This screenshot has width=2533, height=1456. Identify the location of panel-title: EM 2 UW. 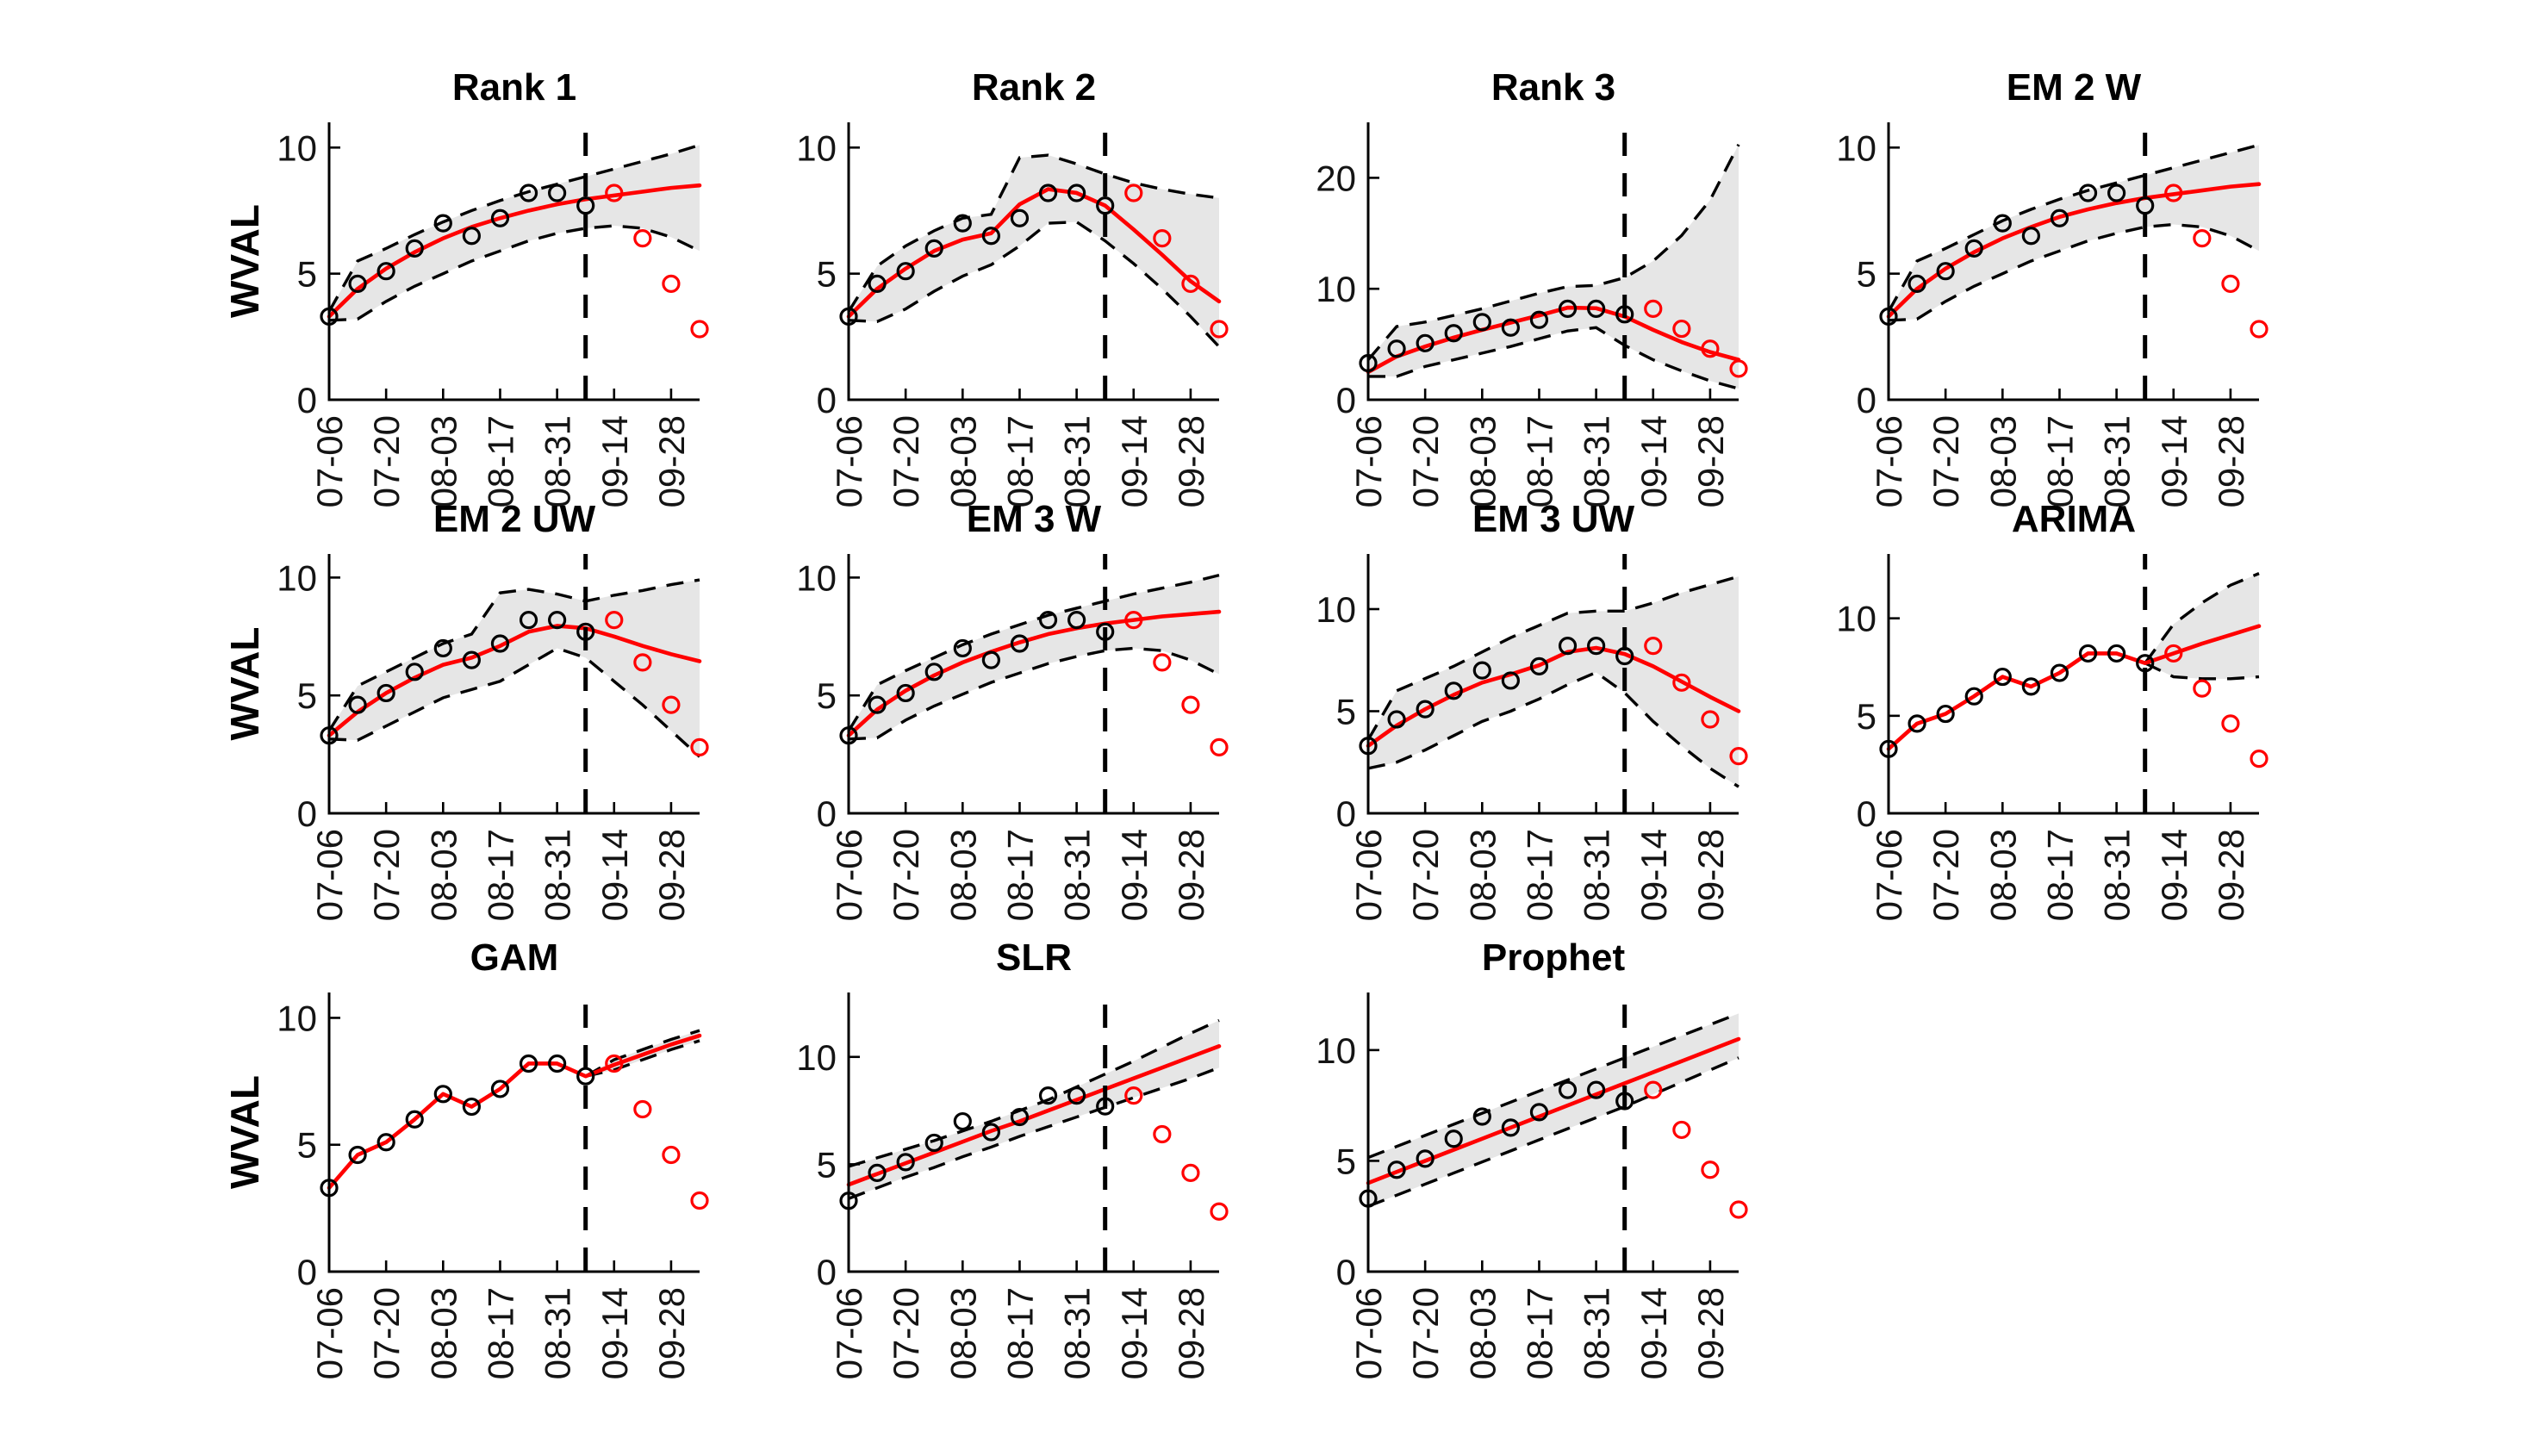
(514, 519).